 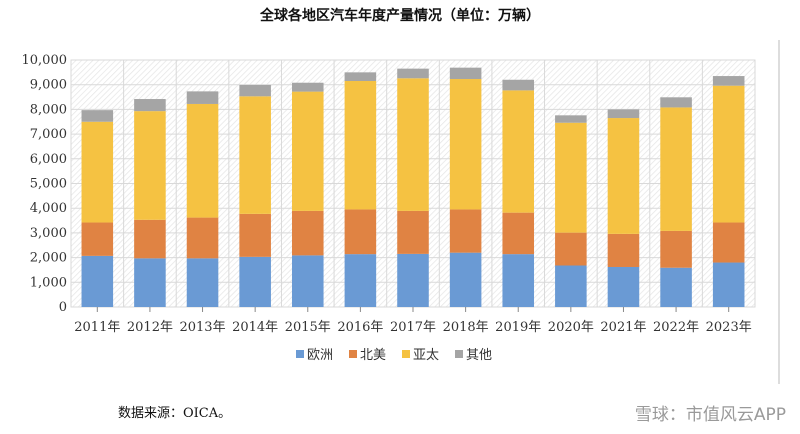 What do you see at coordinates (48, 134) in the screenshot?
I see `y-tick-label: 7,000` at bounding box center [48, 134].